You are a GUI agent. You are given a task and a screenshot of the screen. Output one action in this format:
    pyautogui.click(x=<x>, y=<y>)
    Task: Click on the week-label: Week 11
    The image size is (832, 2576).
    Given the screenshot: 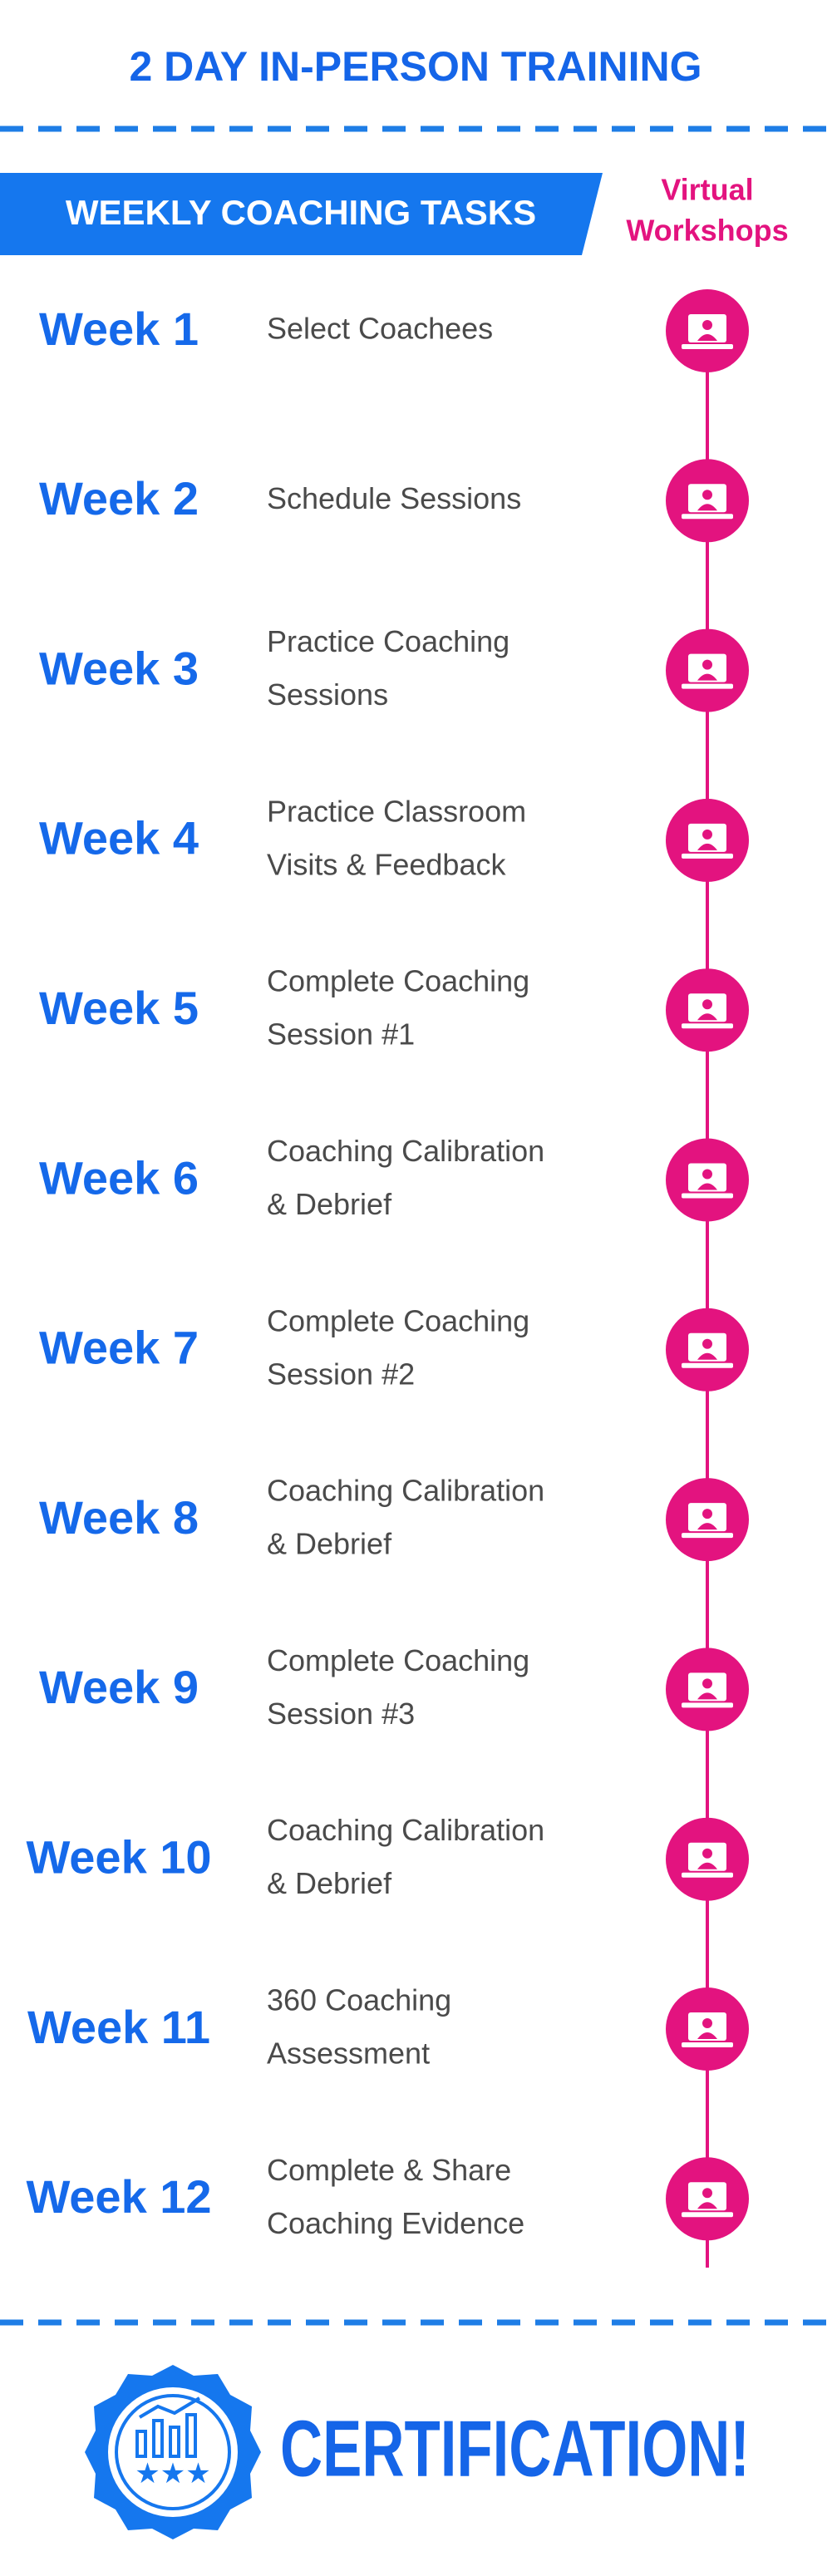 What is the action you would take?
    pyautogui.click(x=119, y=2027)
    